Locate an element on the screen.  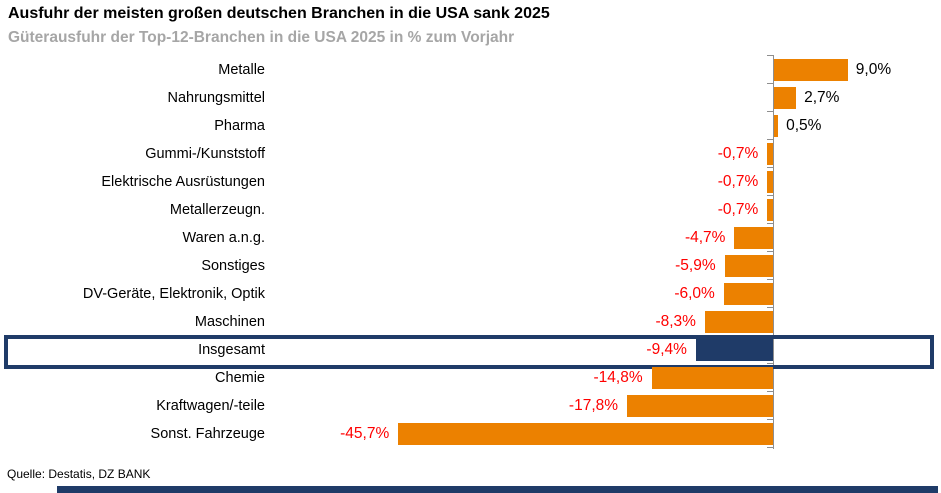
category-label: Sonstiges is located at coordinates (233, 265).